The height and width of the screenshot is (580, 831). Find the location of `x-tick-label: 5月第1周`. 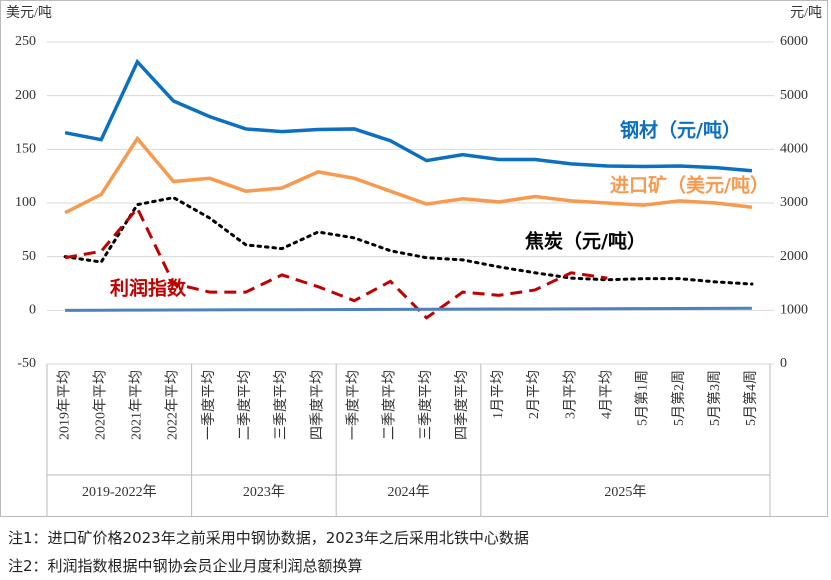

x-tick-label: 5月第1周 is located at coordinates (642, 398).